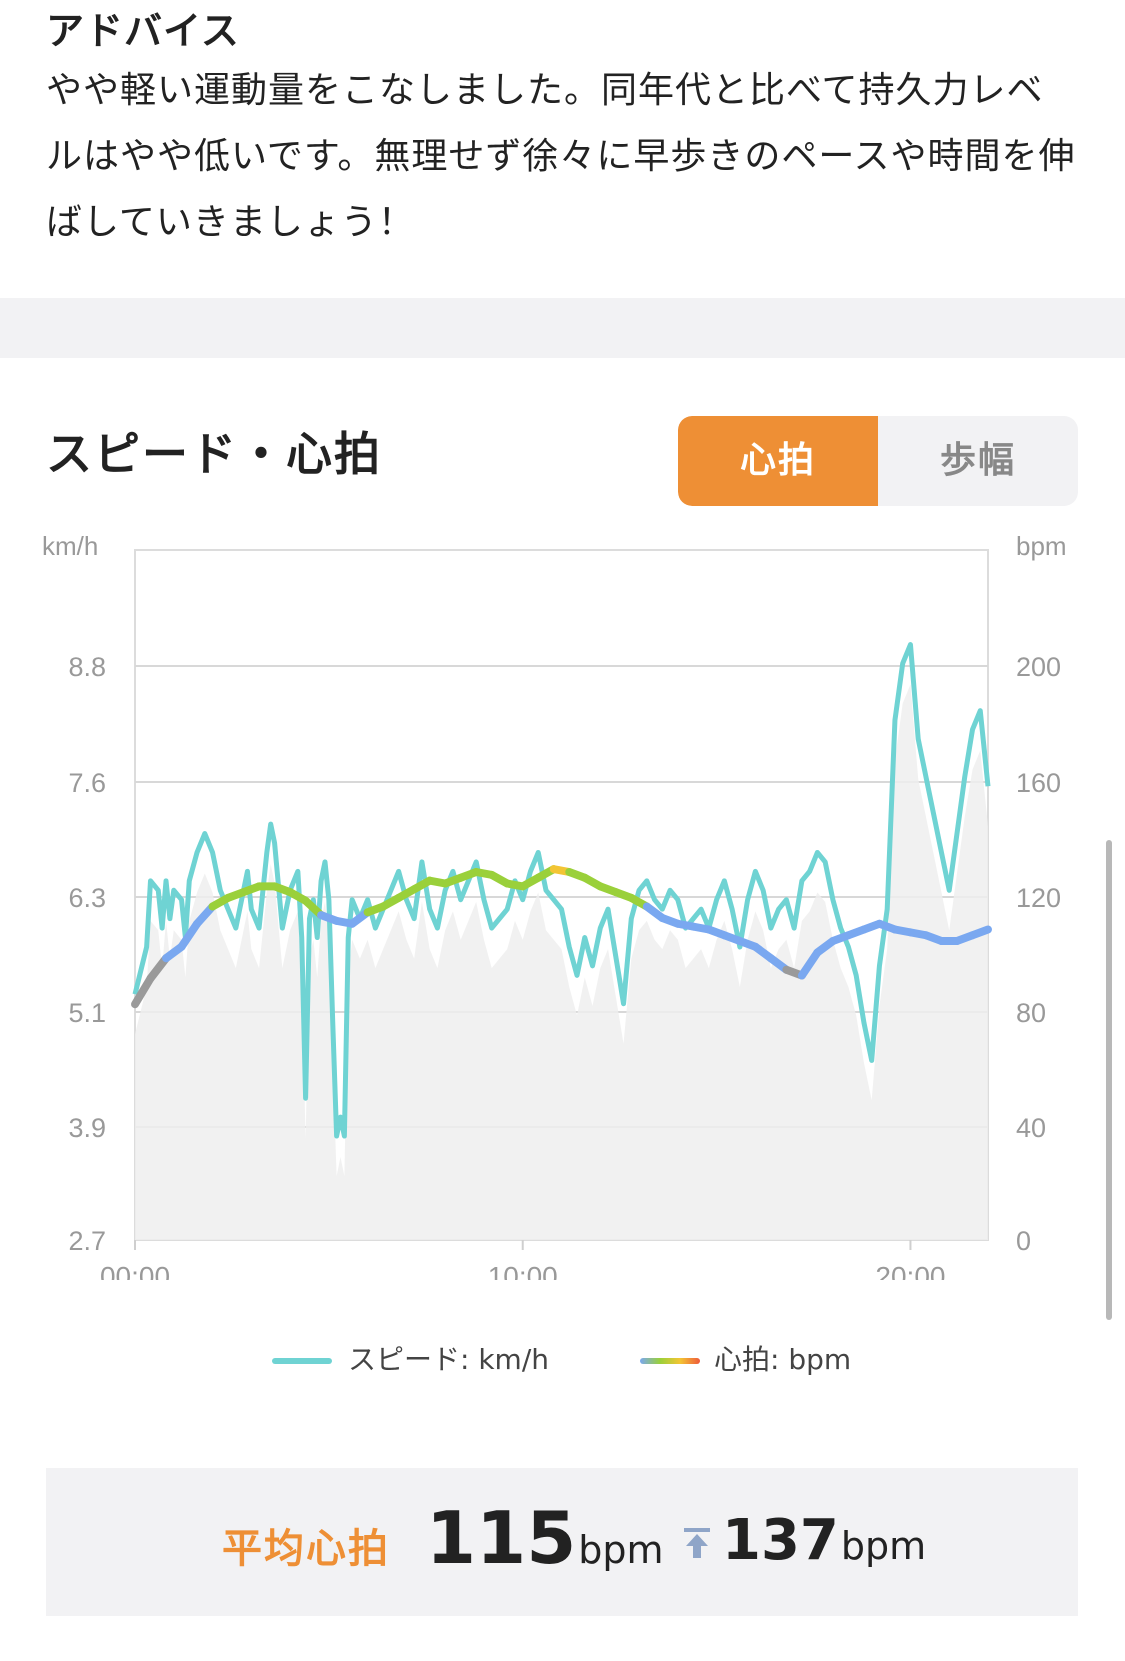  I want to click on max-arrow-icon, so click(697, 1543).